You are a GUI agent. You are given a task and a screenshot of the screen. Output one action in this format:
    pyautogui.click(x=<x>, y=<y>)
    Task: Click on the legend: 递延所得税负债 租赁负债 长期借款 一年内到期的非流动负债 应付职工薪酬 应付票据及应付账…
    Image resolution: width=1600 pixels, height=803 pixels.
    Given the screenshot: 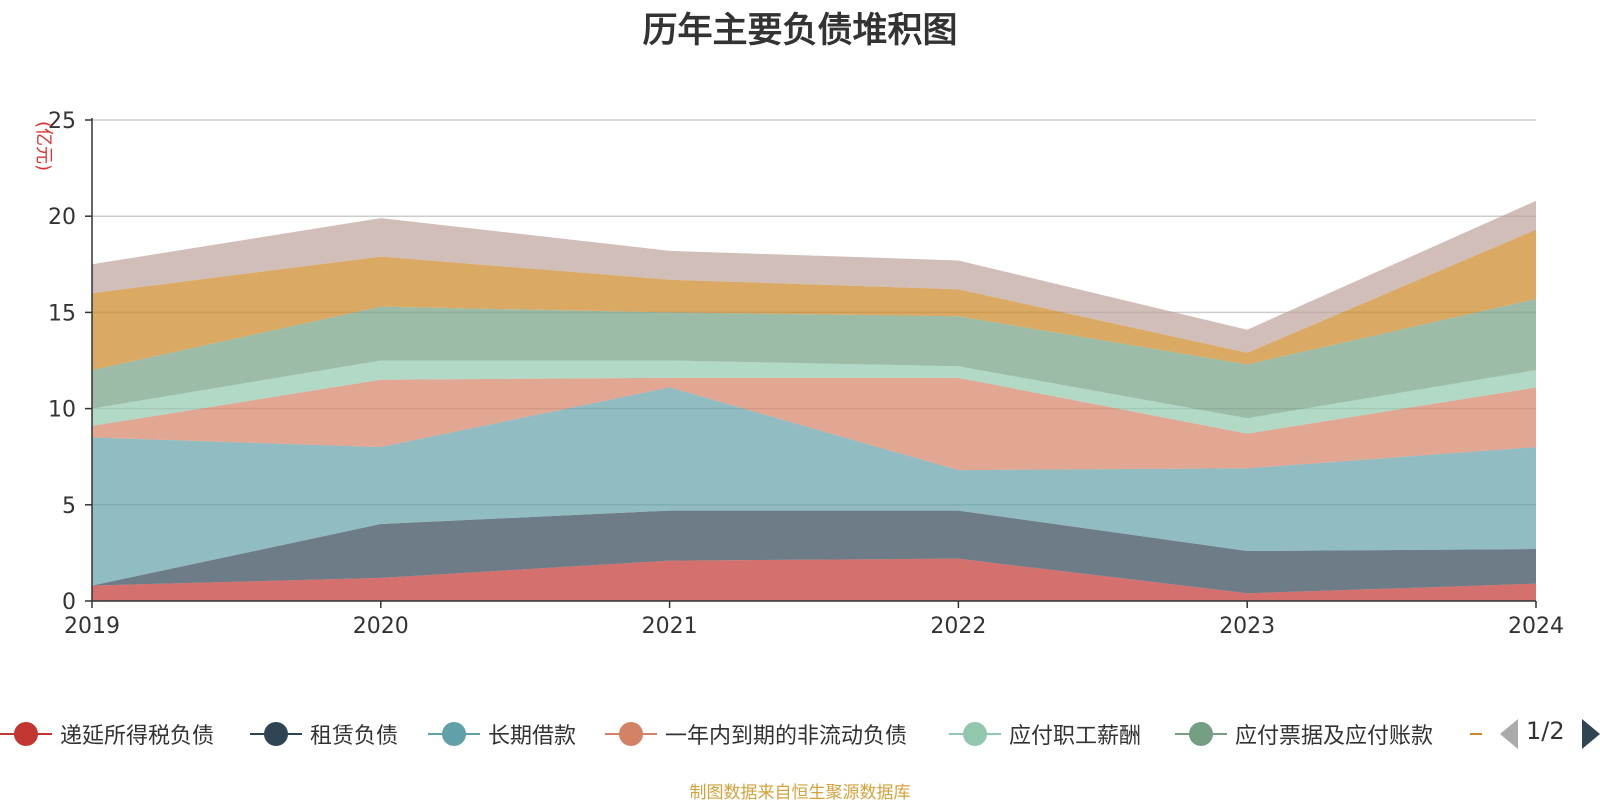 What is the action you would take?
    pyautogui.click(x=800, y=734)
    